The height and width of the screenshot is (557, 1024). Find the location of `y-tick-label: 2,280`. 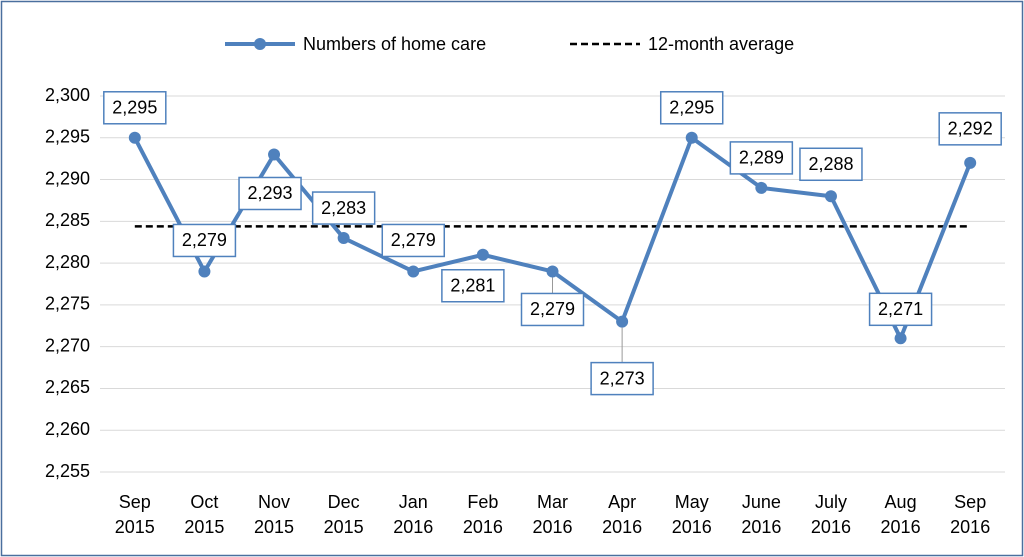

y-tick-label: 2,280 is located at coordinates (67, 262).